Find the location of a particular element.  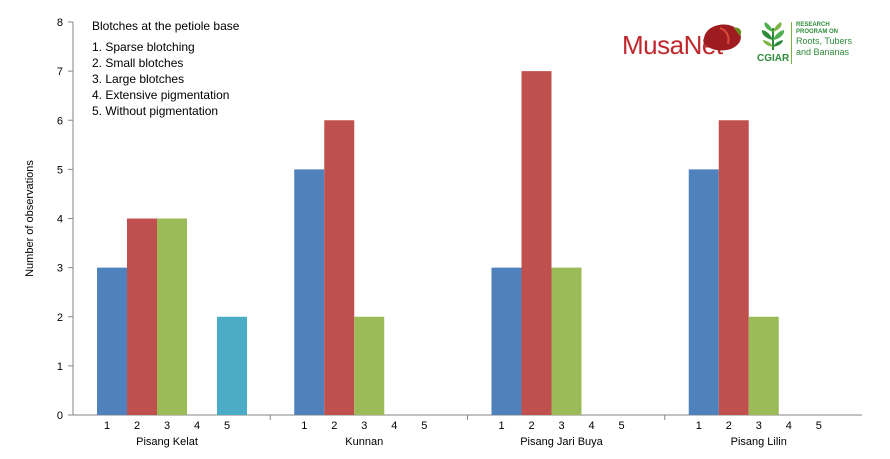

crp-program-name: Roots, Tubers and Bananas is located at coordinates (824, 47).